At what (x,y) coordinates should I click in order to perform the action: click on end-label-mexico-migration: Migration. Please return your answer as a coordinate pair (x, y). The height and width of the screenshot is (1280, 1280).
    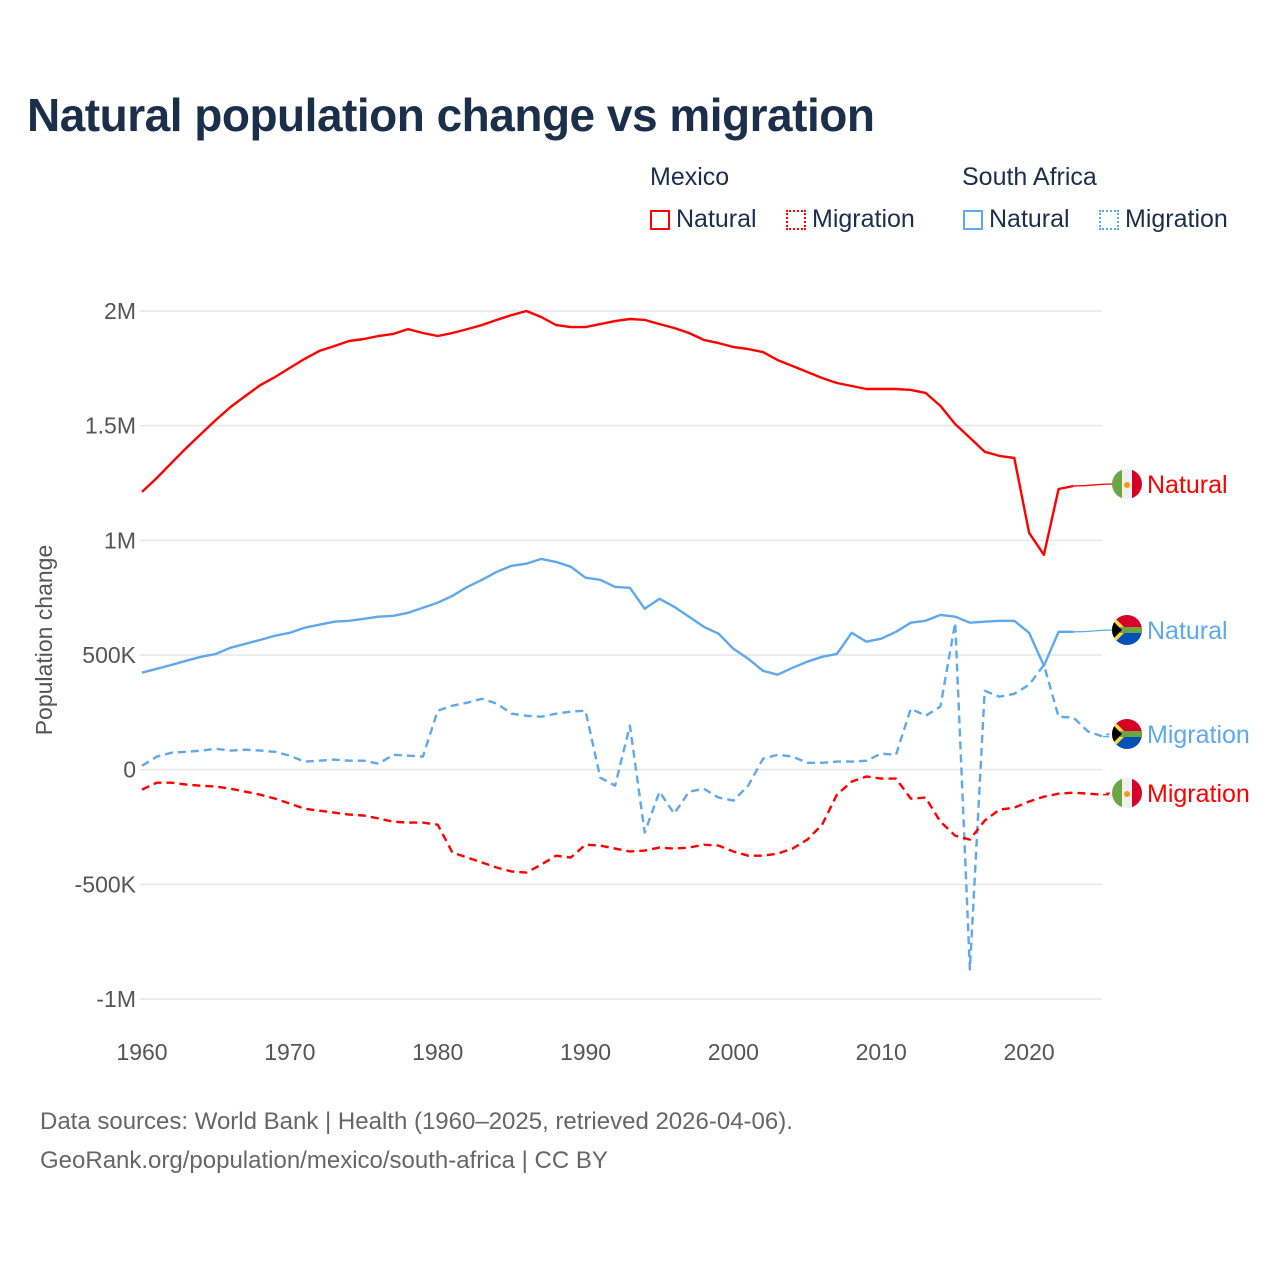
    Looking at the image, I should click on (1198, 794).